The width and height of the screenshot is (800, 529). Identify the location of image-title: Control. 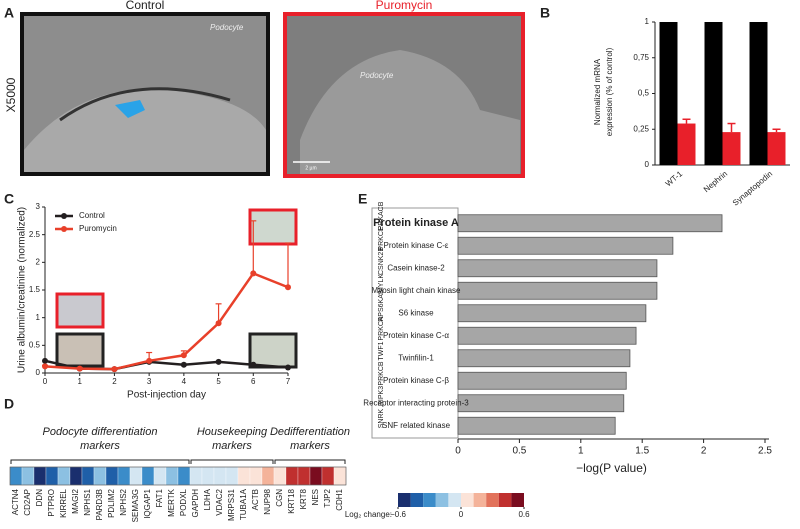
(145, 6).